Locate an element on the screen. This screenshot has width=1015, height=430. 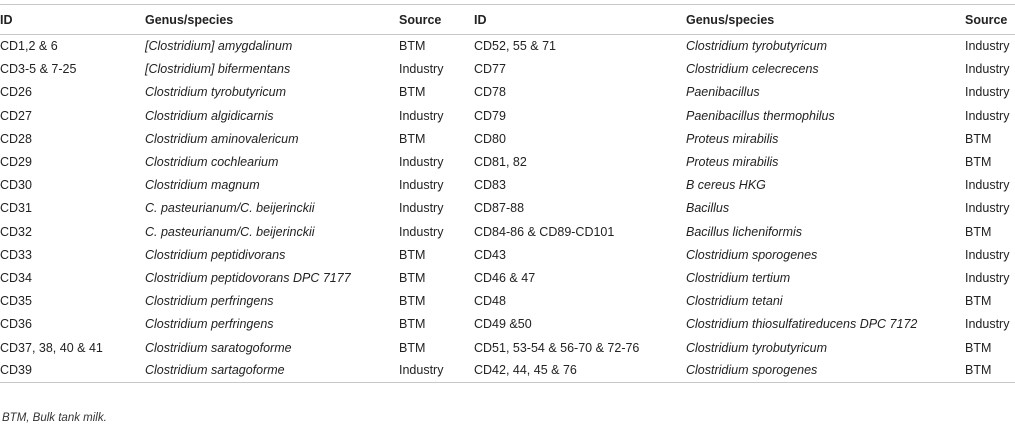
cell-id-right: CD84-86 & CD89-CD101 is located at coordinates (544, 231).